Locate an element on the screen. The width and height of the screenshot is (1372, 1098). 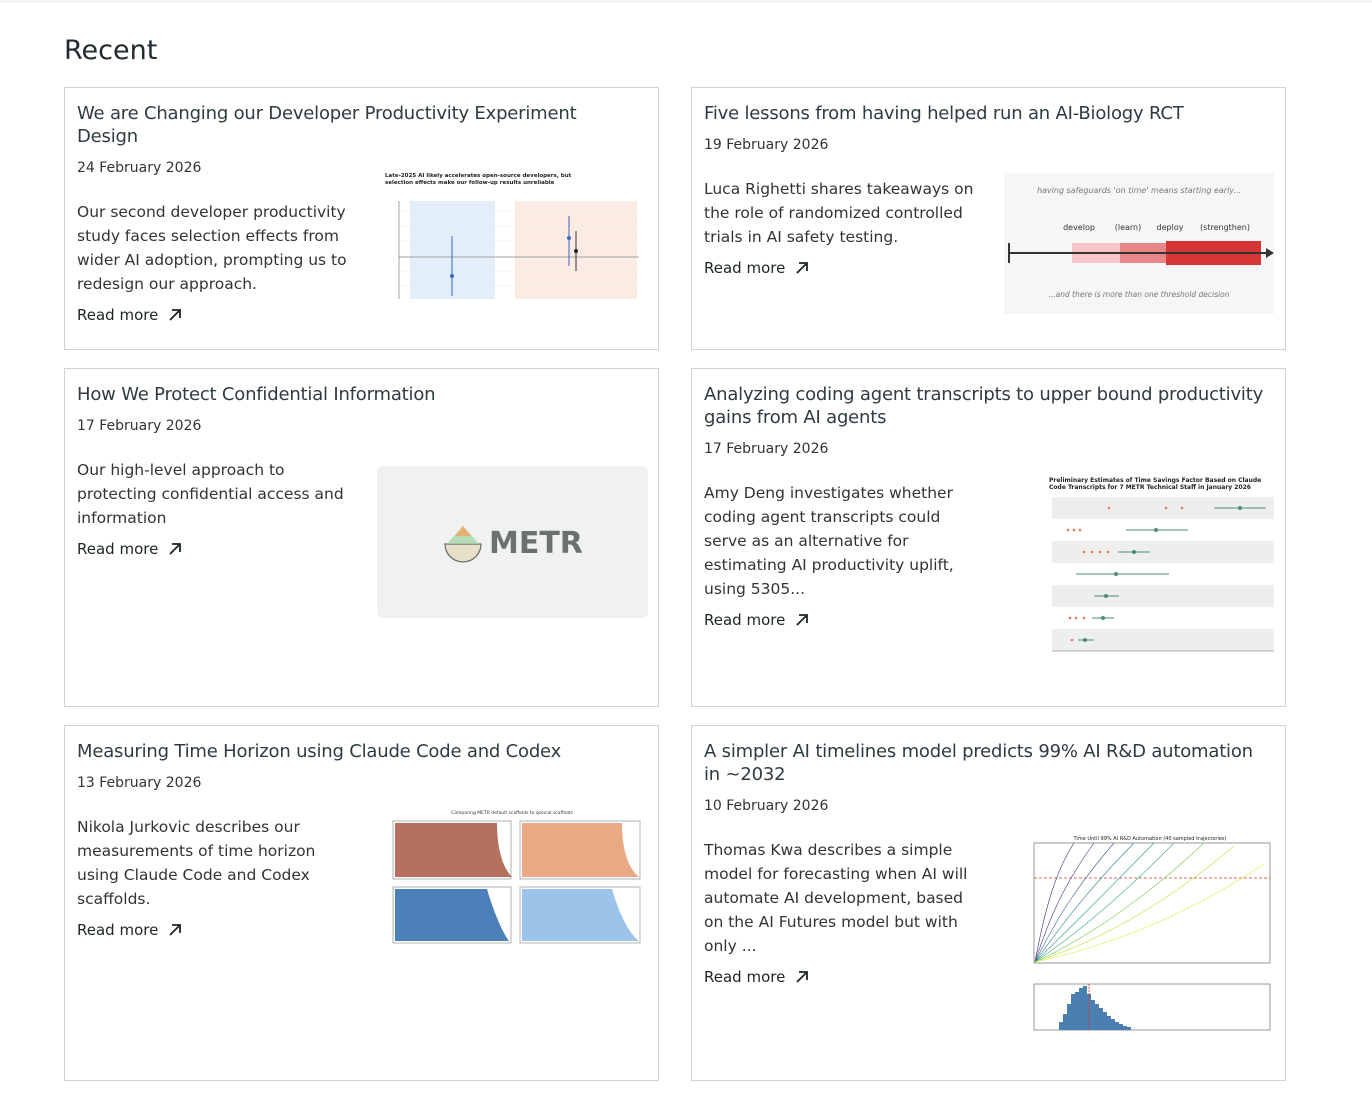
card-date: 19 February 2026 is located at coordinates (766, 145).